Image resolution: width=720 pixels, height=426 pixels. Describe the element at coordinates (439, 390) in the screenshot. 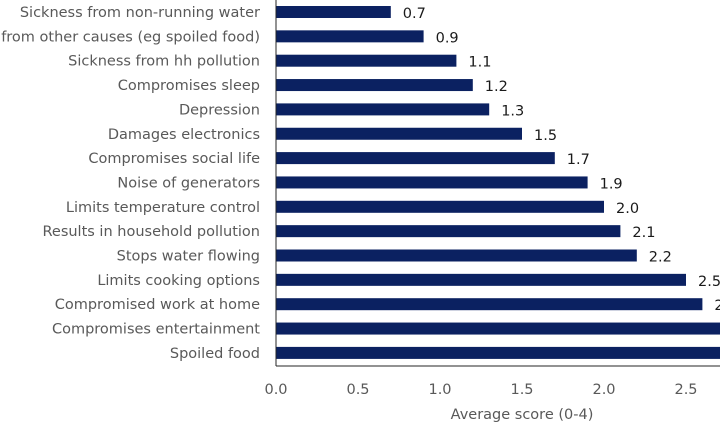

I see `x-tick-label: 1.0` at that location.